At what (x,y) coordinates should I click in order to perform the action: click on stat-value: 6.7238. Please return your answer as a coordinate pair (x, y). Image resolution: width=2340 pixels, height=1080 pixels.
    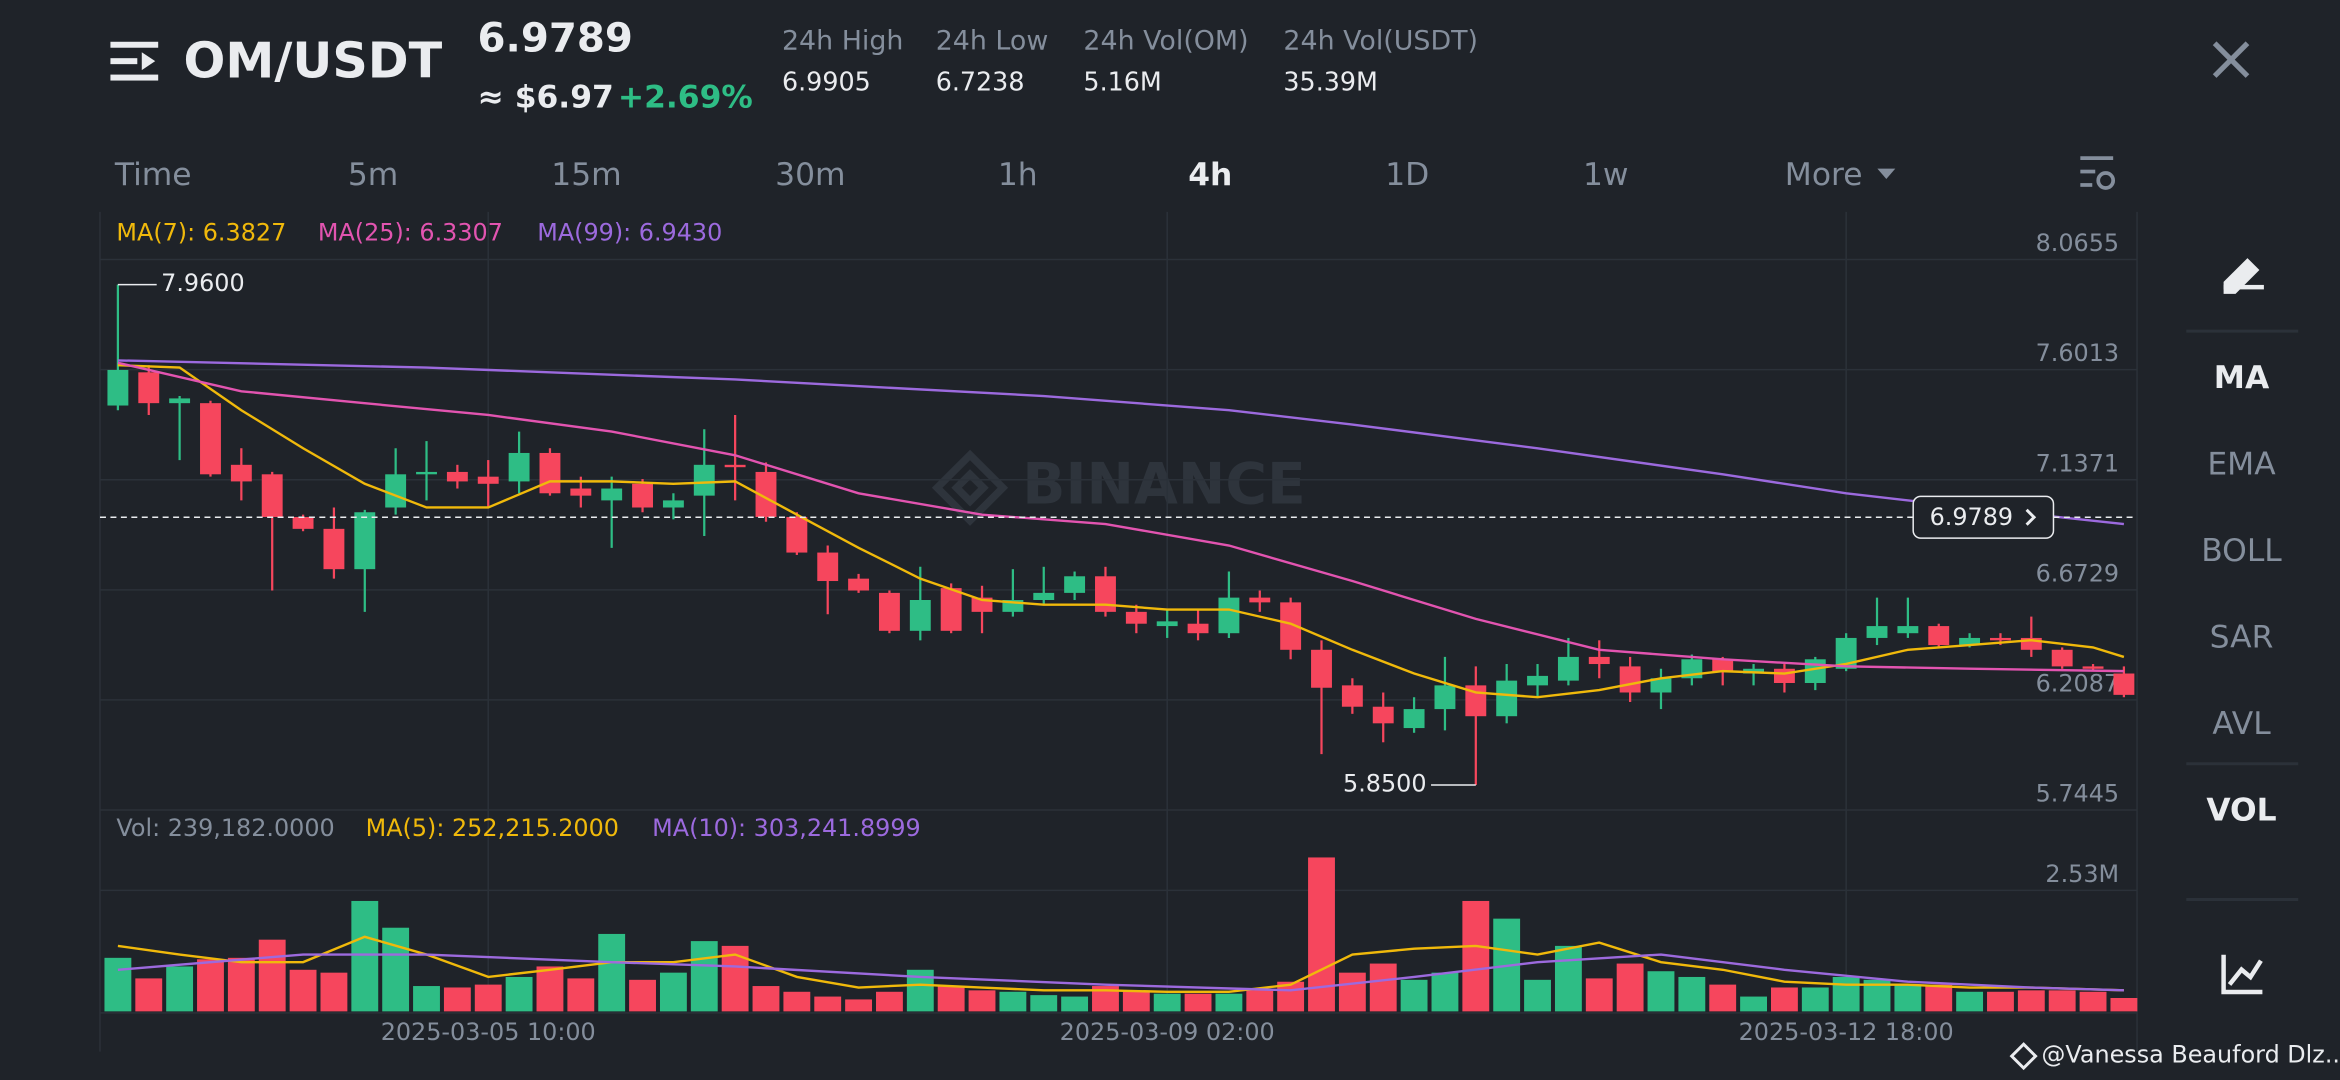
    Looking at the image, I should click on (980, 82).